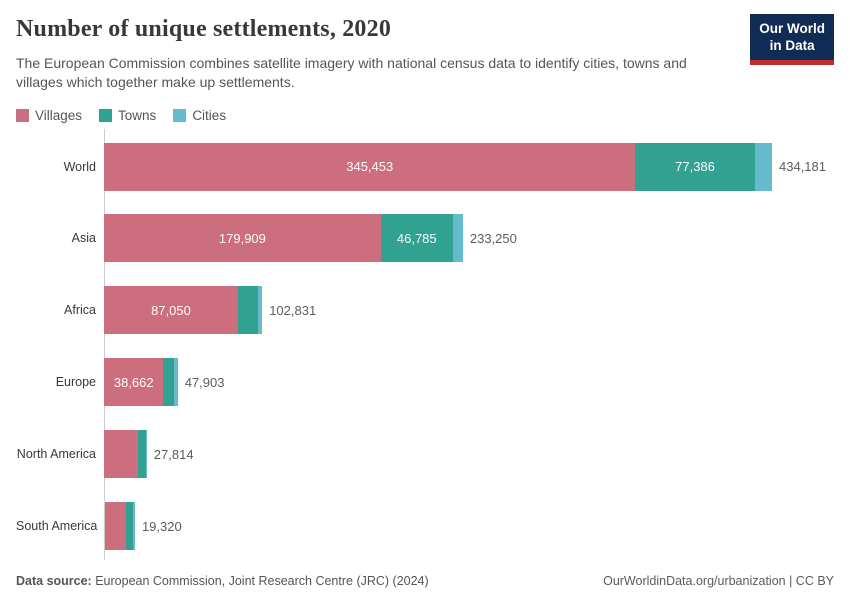  Describe the element at coordinates (180, 115) in the screenshot. I see `legend-swatch-cities` at that location.